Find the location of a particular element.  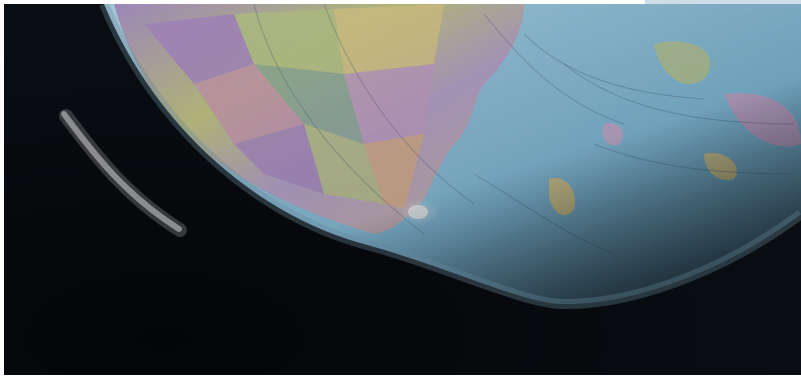

top-border-sky is located at coordinates (723, 2).